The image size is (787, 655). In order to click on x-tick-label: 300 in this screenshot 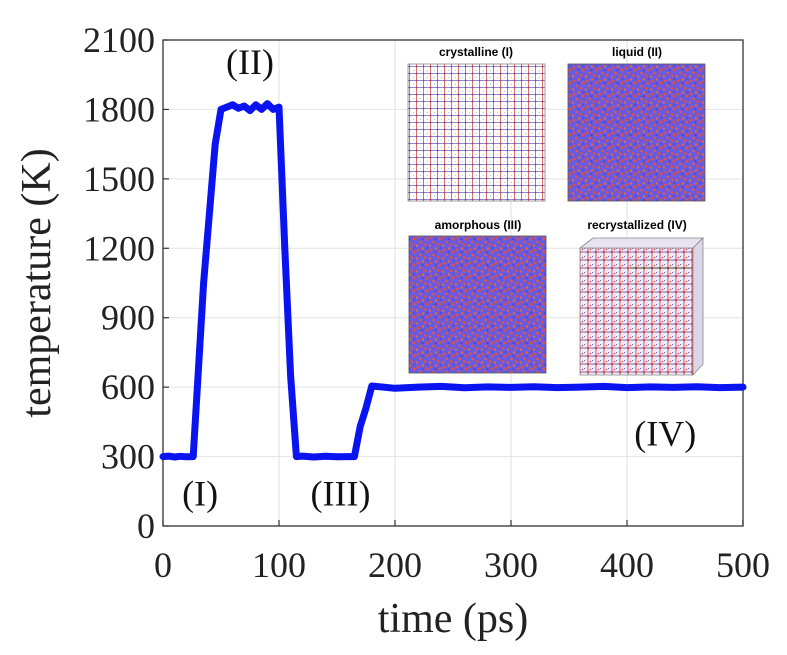, I will do `click(511, 565)`.